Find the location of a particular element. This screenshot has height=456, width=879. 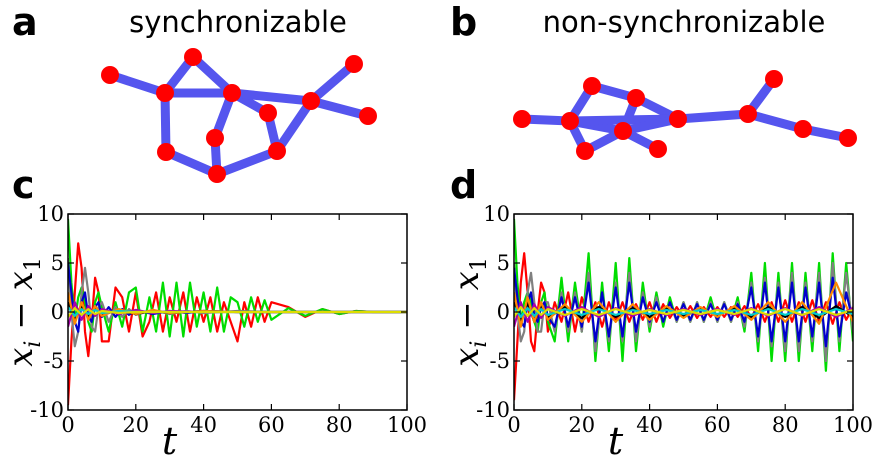

panel-letter-b: b is located at coordinates (463, 22).